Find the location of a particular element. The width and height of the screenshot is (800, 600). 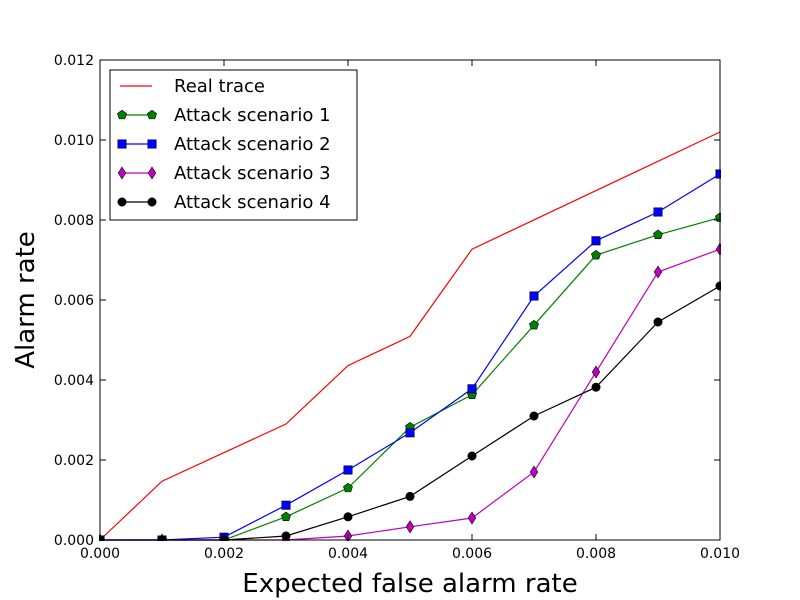

legend-entry-attack-scenario-3: Attack scenario 3 is located at coordinates (224, 173).